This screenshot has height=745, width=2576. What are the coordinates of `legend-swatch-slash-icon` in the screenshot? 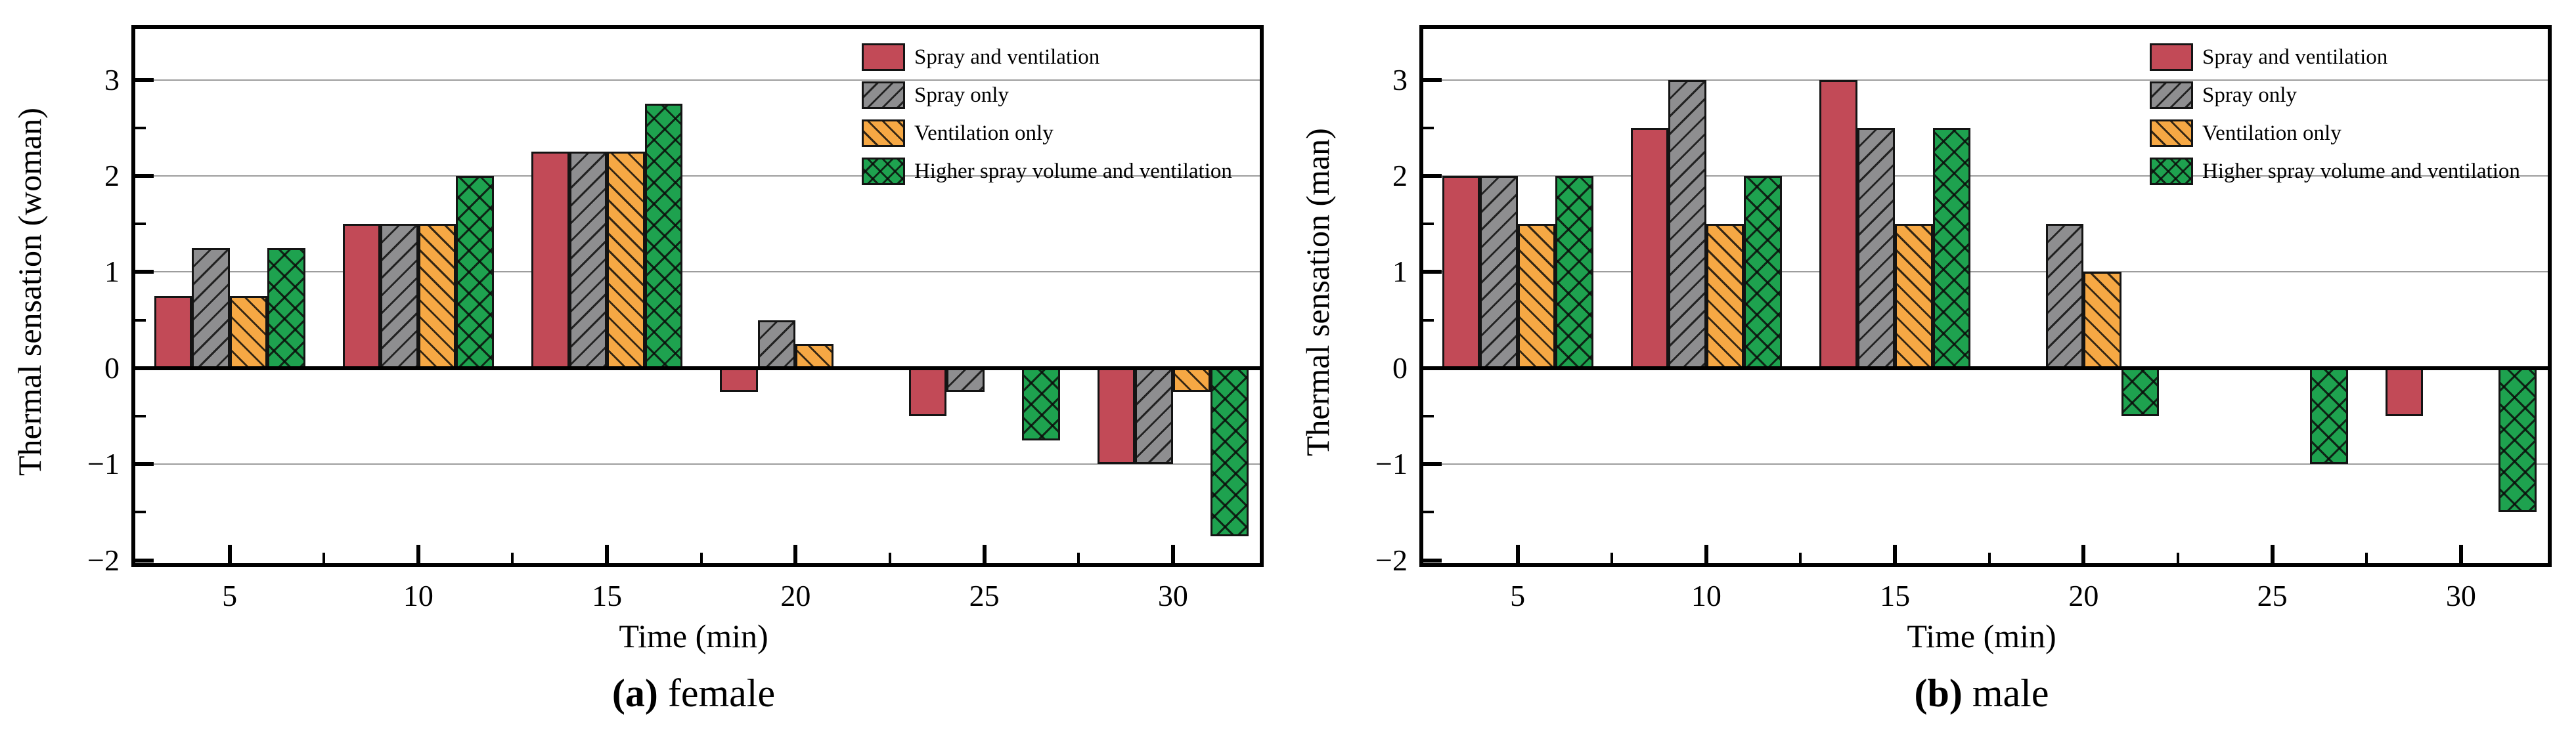 It's located at (2171, 95).